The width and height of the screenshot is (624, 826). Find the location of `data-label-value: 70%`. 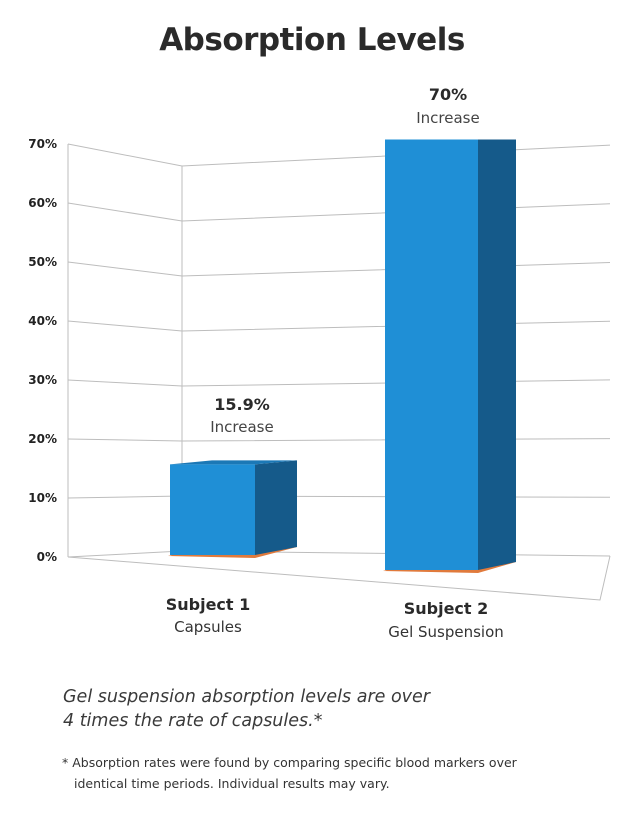

data-label-value: 70% is located at coordinates (448, 94).